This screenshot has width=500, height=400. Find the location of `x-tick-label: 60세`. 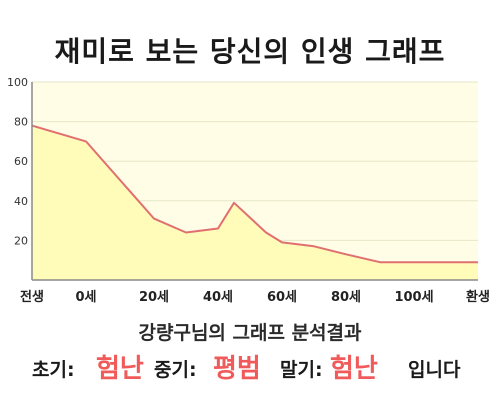

x-tick-label: 60세 is located at coordinates (282, 297).